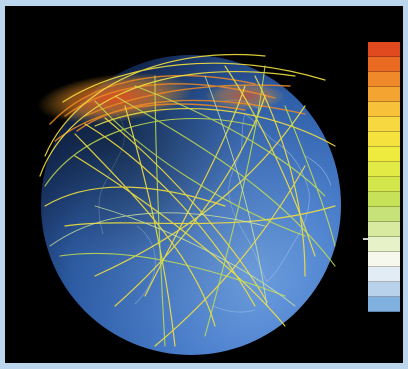  What do you see at coordinates (385, 35) in the screenshot?
I see `legend-header` at bounding box center [385, 35].